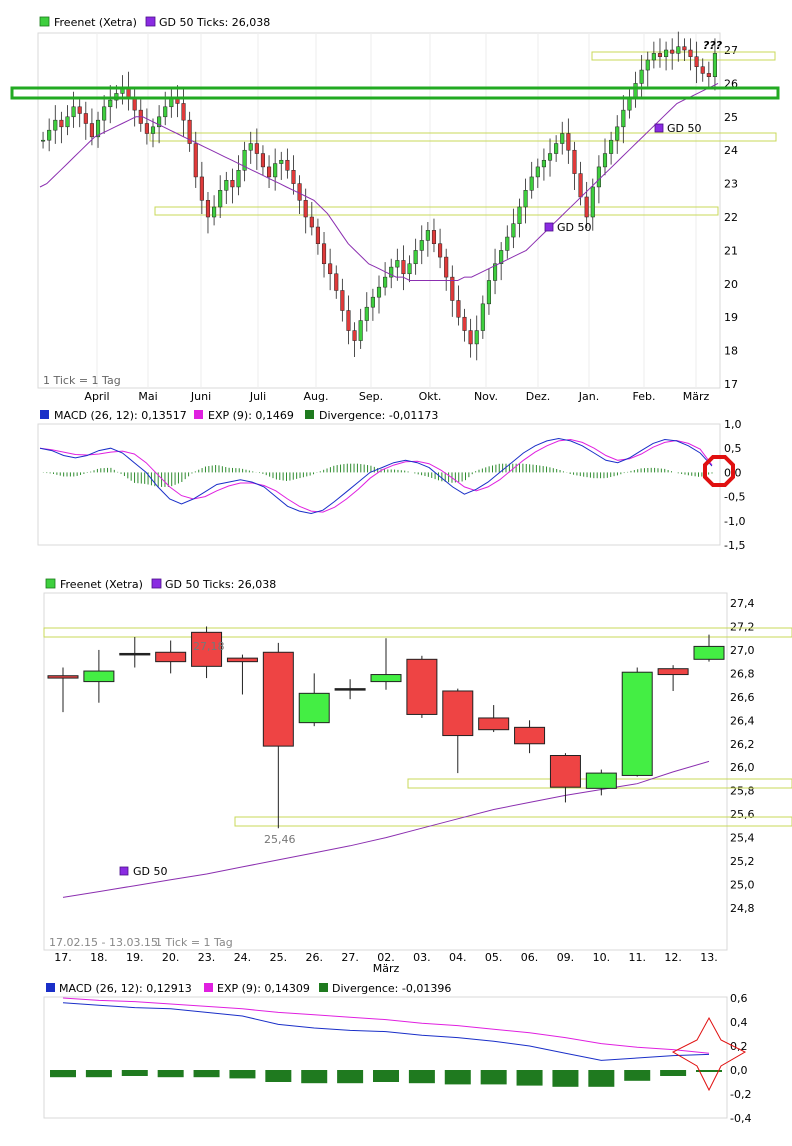 This screenshot has height=1146, width=792. What do you see at coordinates (742, 908) in the screenshot?
I see `chart2-y-tick: 24,8` at bounding box center [742, 908].